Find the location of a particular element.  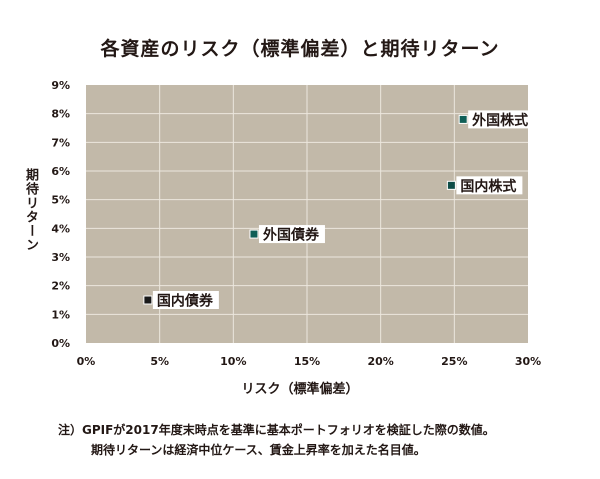

y-tick-label: 0% is located at coordinates (60, 343).